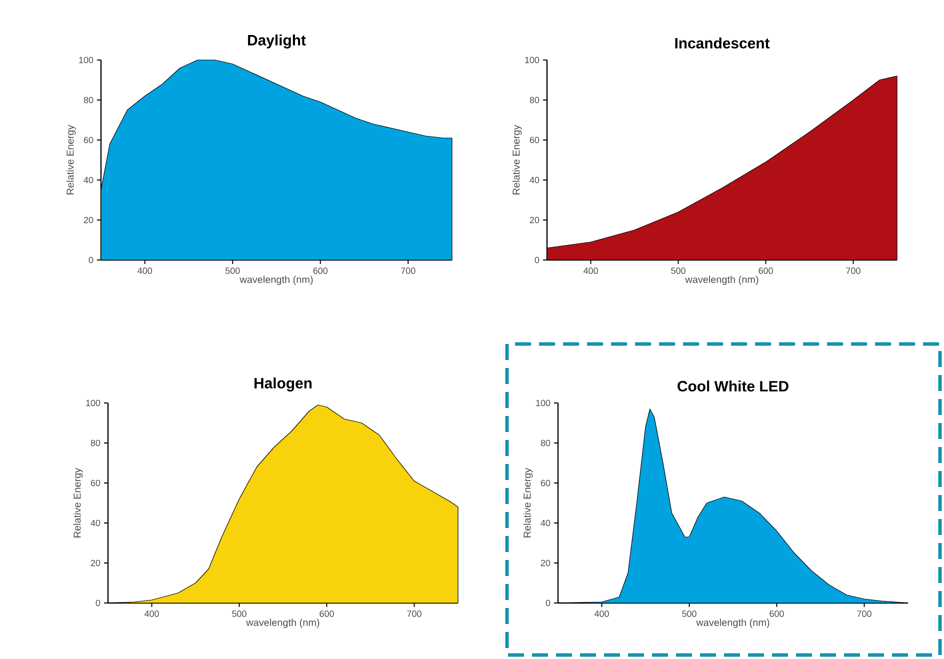 Image resolution: width=944 pixels, height=659 pixels. I want to click on chart-title: Halogen, so click(283, 385).